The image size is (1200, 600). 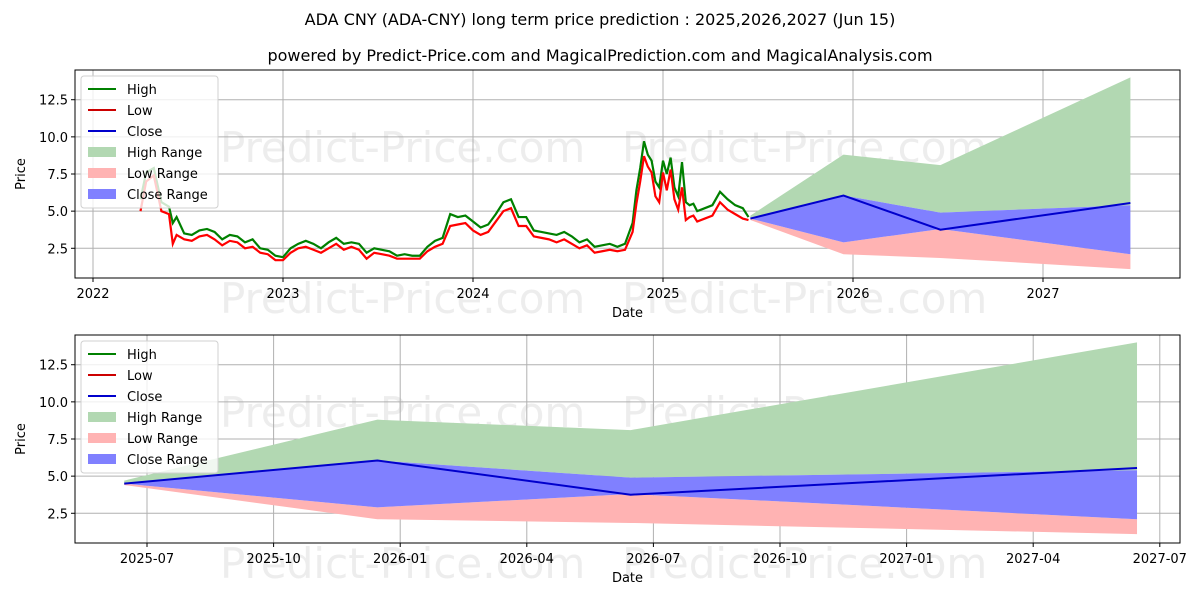 I want to click on x-tick-label: 2026, so click(x=852, y=294).